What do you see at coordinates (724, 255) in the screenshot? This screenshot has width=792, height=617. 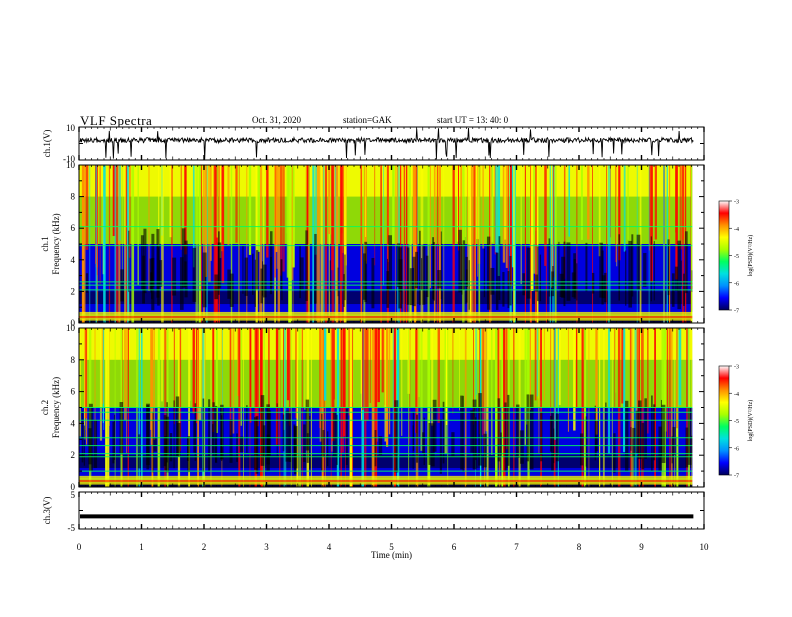 I see `colorbar` at bounding box center [724, 255].